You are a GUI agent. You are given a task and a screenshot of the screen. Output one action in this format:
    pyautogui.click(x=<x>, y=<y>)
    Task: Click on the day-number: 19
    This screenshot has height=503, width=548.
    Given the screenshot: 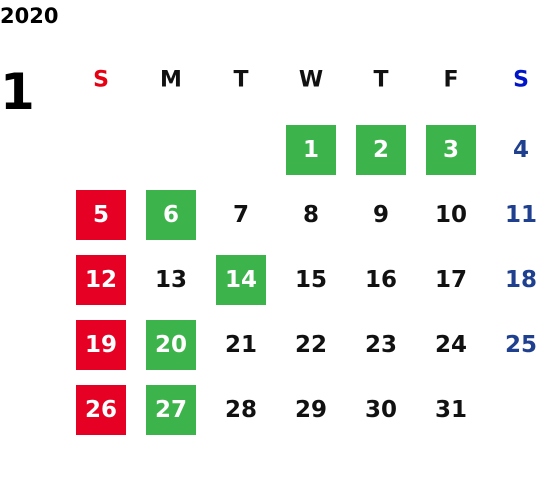 What is the action you would take?
    pyautogui.click(x=101, y=345)
    